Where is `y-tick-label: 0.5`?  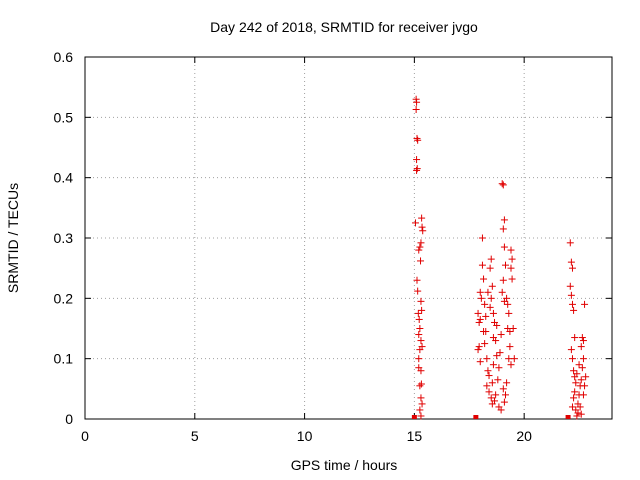
y-tick-label: 0.5 is located at coordinates (64, 117).